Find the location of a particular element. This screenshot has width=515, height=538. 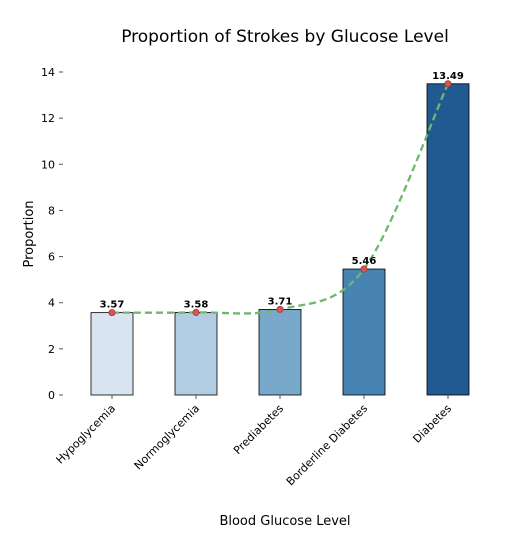

x-tick-label: Prediabetes is located at coordinates (258, 429).